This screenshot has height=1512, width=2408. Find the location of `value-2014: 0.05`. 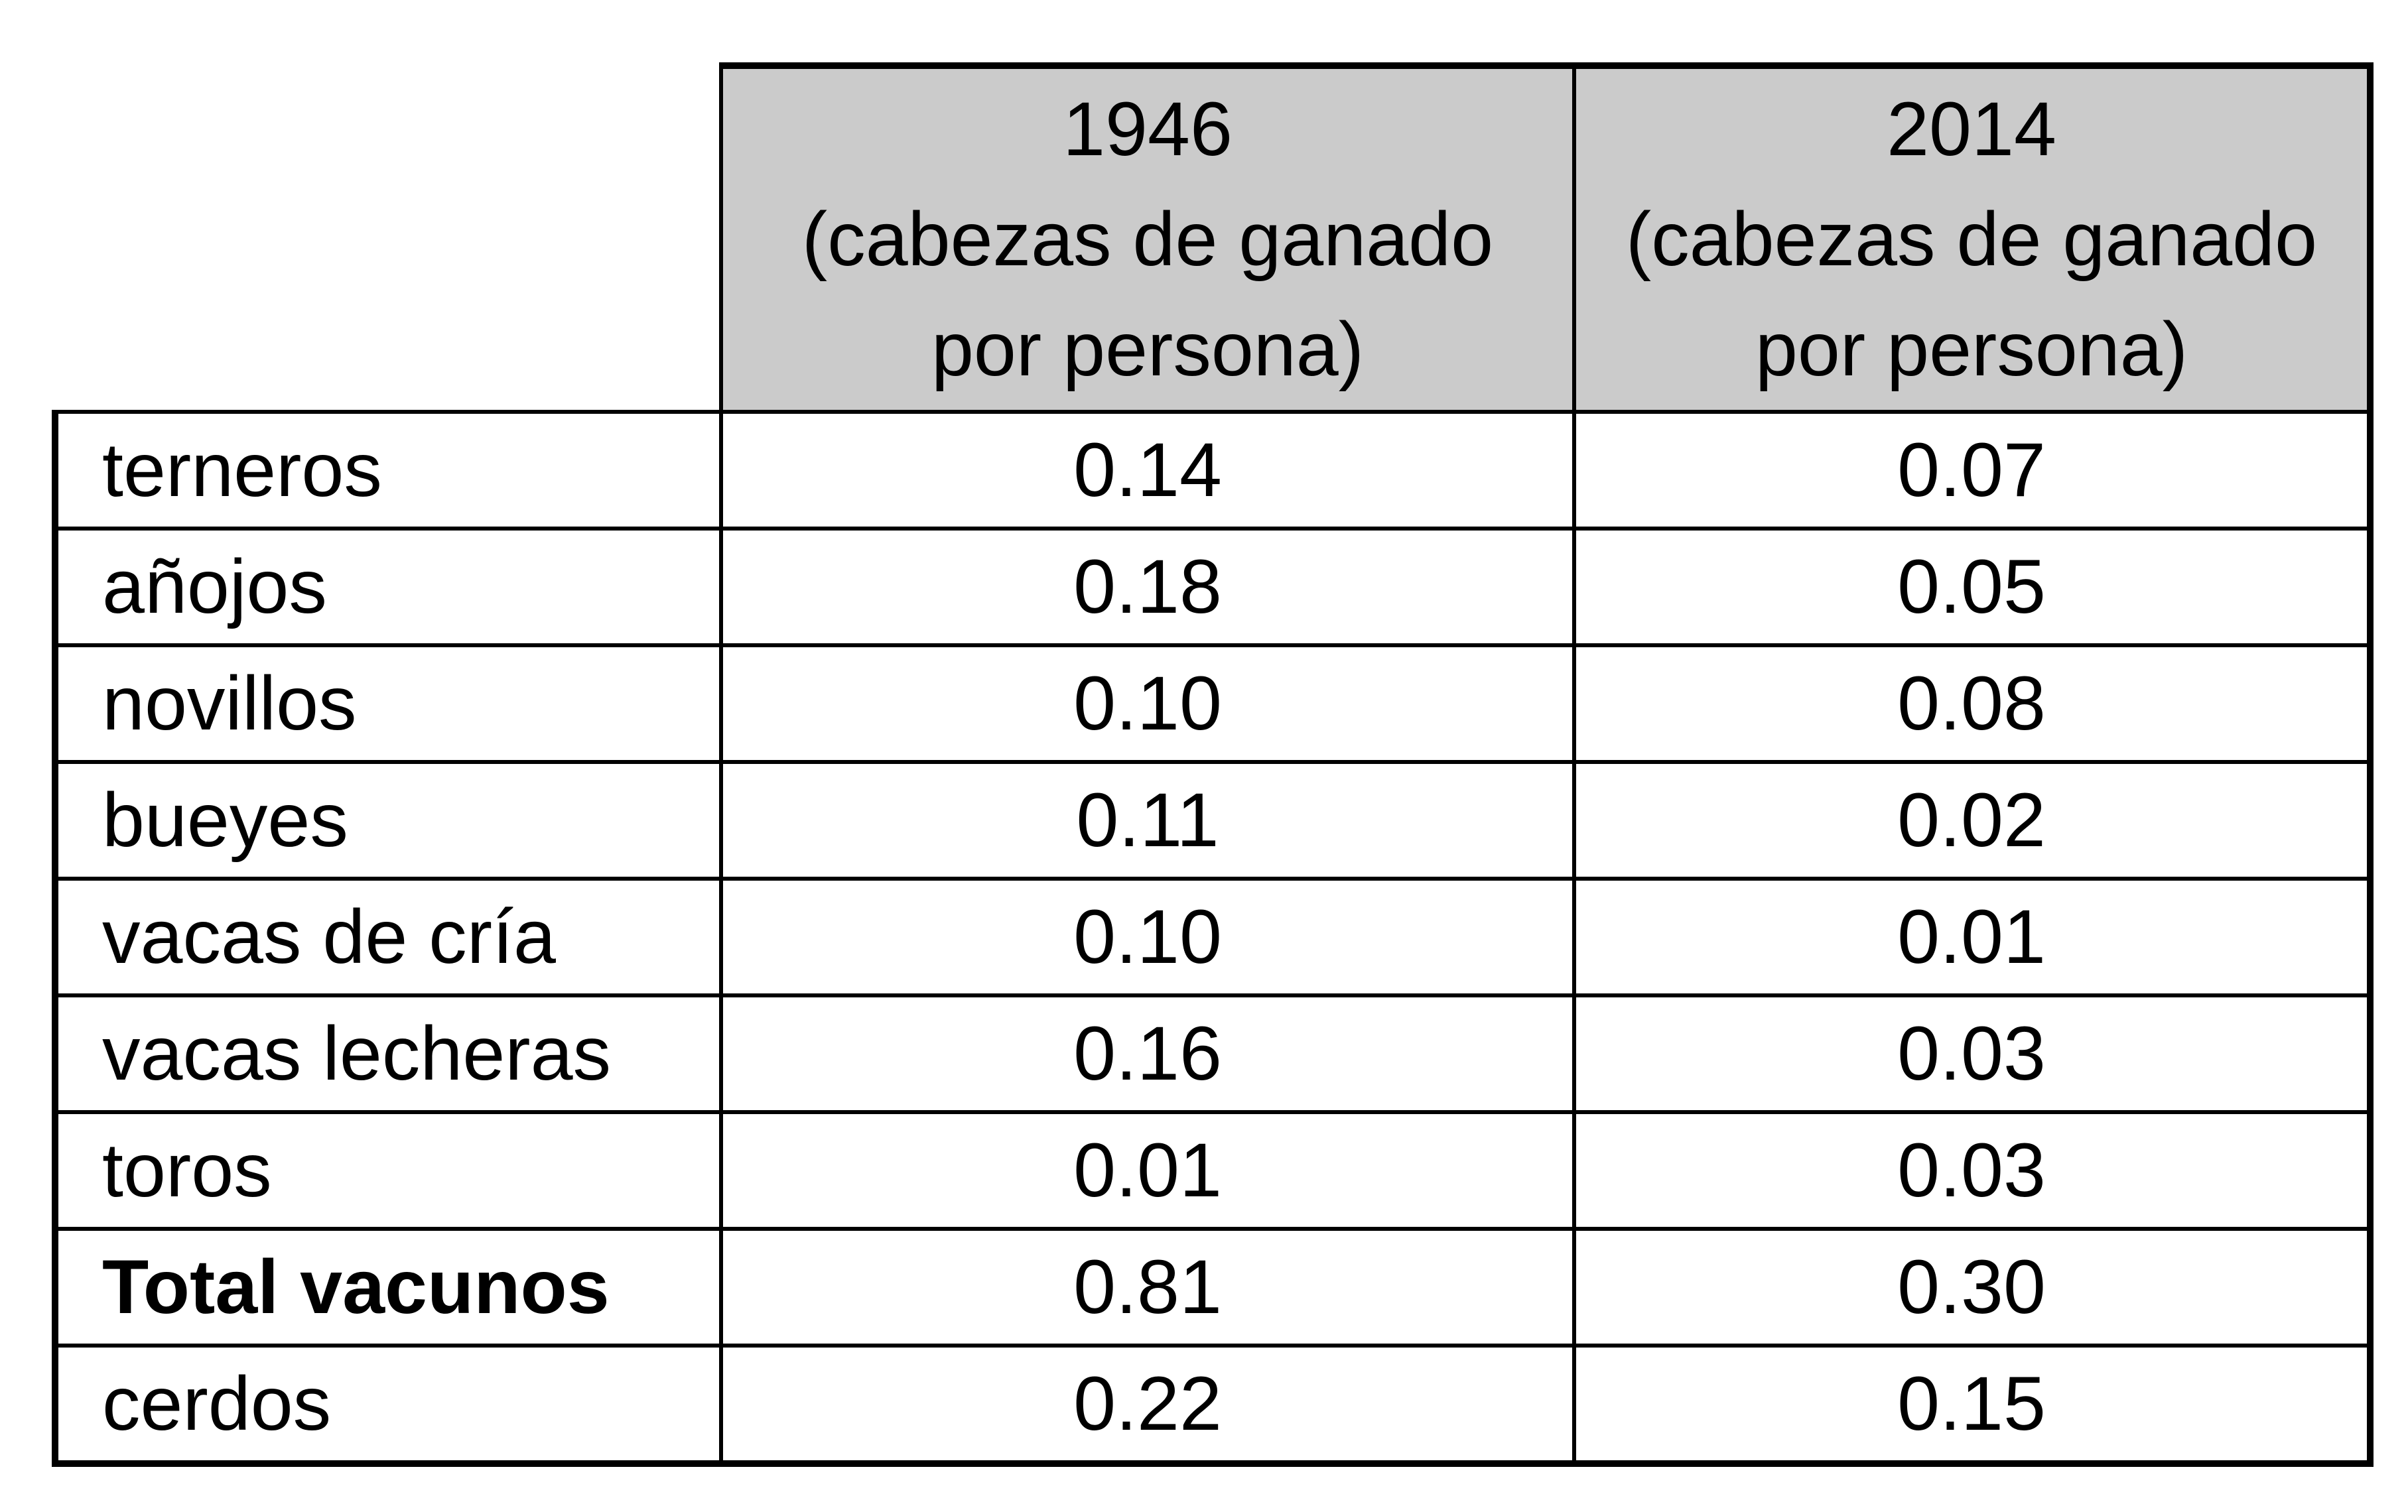

value-2014: 0.05 is located at coordinates (1973, 587).